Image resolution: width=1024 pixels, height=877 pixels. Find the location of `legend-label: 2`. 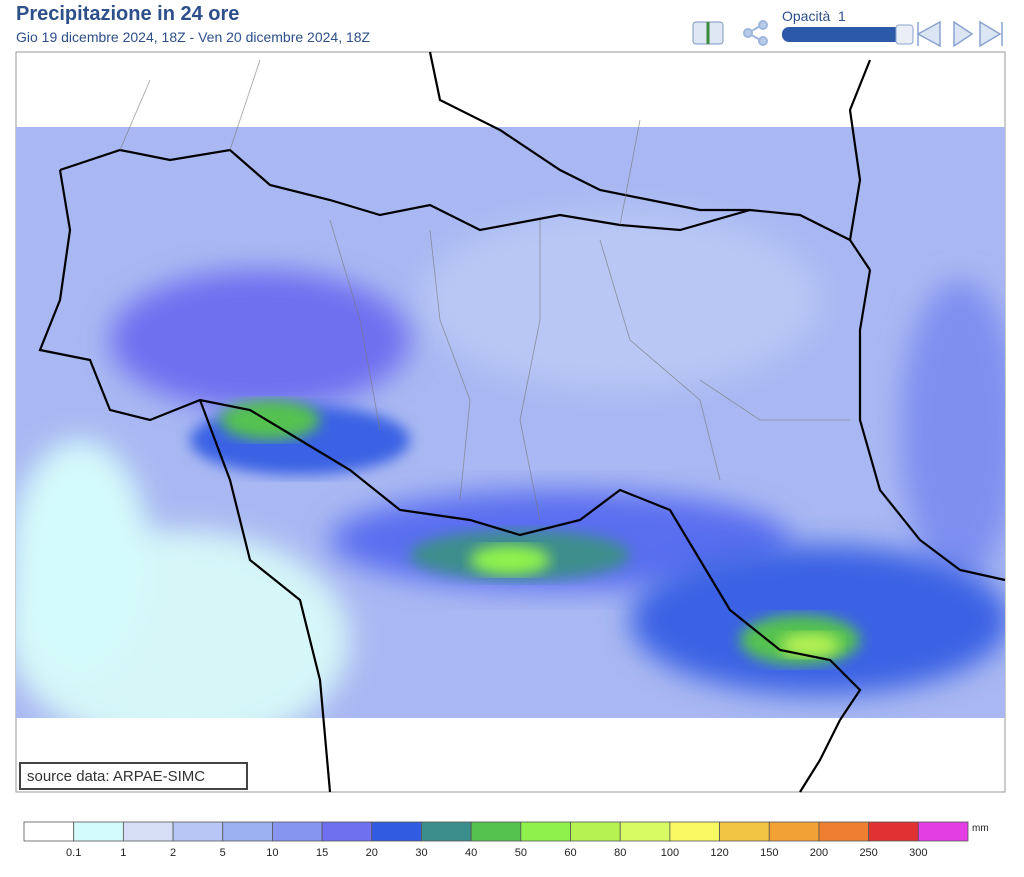

legend-label: 2 is located at coordinates (173, 853).